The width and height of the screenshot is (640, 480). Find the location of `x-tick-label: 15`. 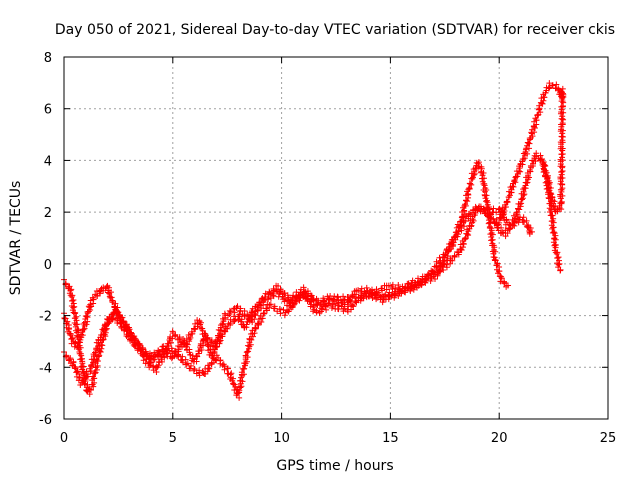

x-tick-label: 15 is located at coordinates (390, 438).